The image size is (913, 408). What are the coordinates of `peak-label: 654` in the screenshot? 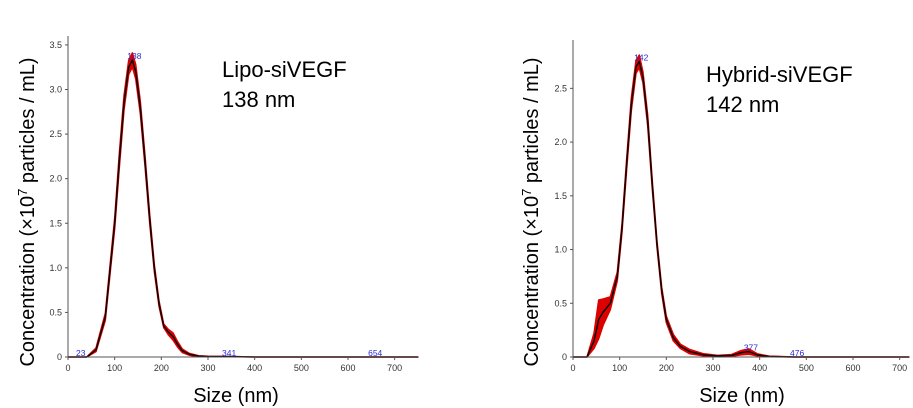 It's located at (375, 353).